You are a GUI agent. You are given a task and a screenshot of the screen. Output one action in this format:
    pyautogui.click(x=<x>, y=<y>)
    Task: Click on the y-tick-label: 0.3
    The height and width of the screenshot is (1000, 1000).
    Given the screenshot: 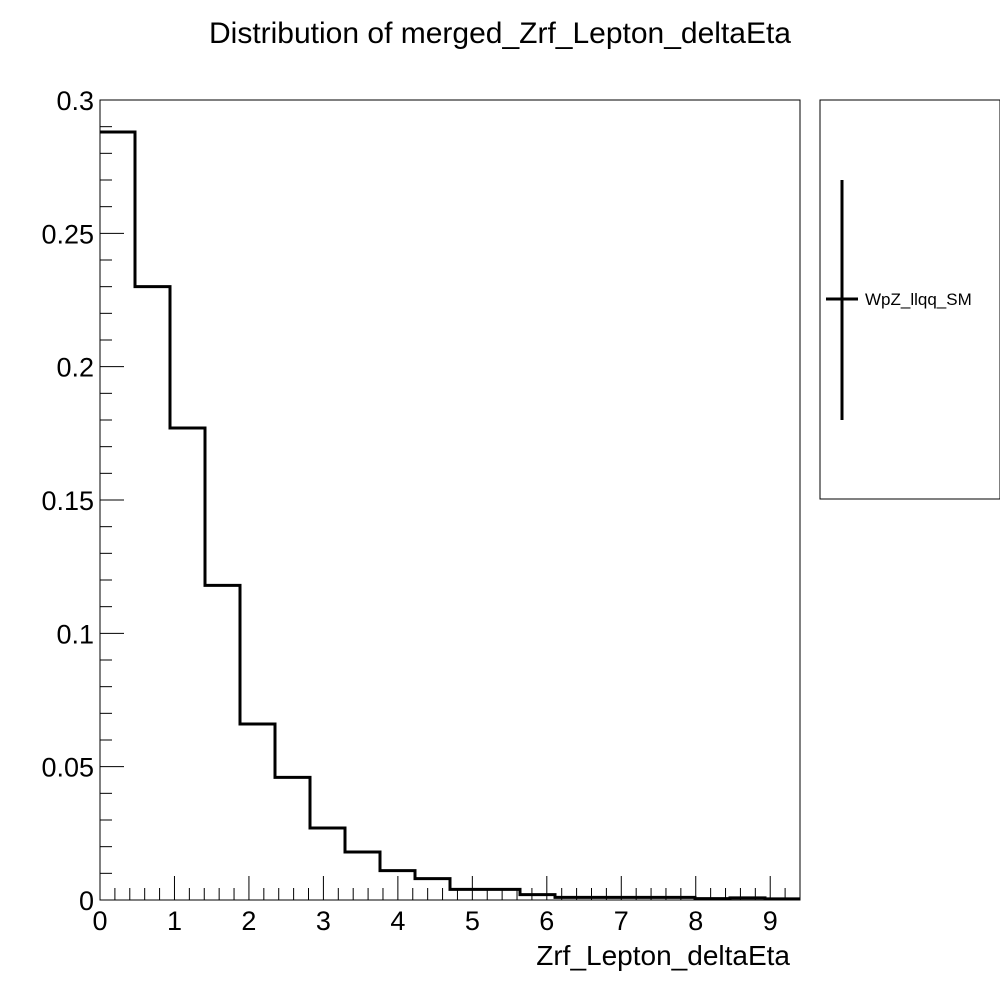 What is the action you would take?
    pyautogui.click(x=75, y=101)
    